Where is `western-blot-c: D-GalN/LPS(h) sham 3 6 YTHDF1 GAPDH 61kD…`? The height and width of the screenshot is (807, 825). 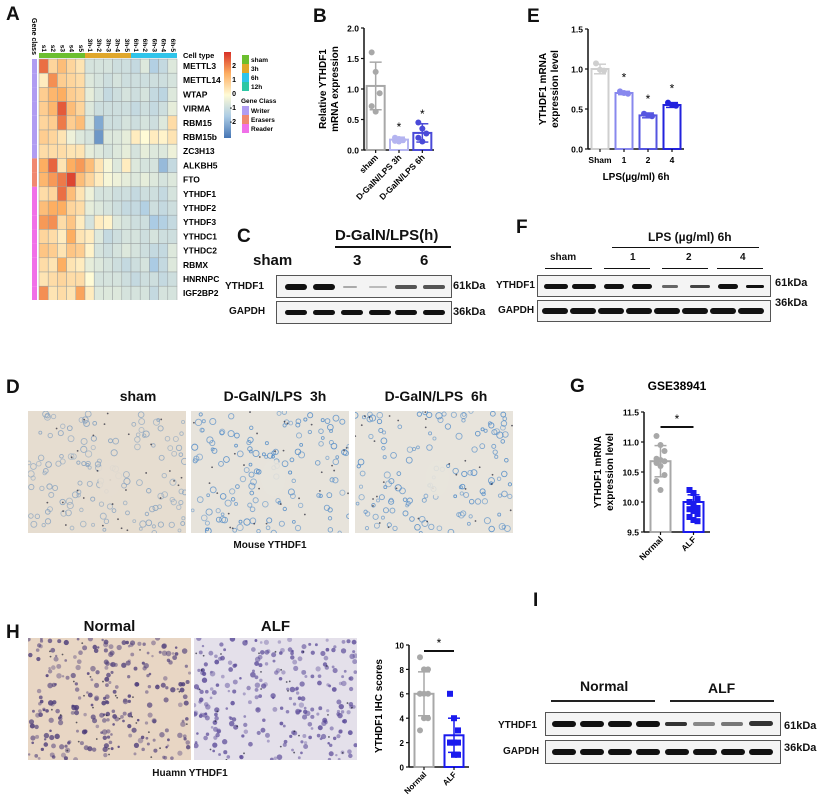 western-blot-c: D-GalN/LPS(h) sham 3 6 YTHDF1 GAPDH 61kD… is located at coordinates (365, 275).